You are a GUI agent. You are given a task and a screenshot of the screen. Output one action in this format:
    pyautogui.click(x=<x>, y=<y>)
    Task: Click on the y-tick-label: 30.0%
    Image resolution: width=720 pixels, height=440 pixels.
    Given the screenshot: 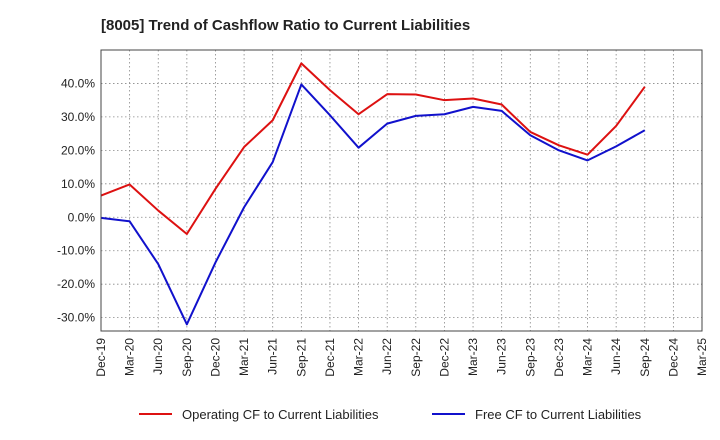 What is the action you would take?
    pyautogui.click(x=78, y=117)
    